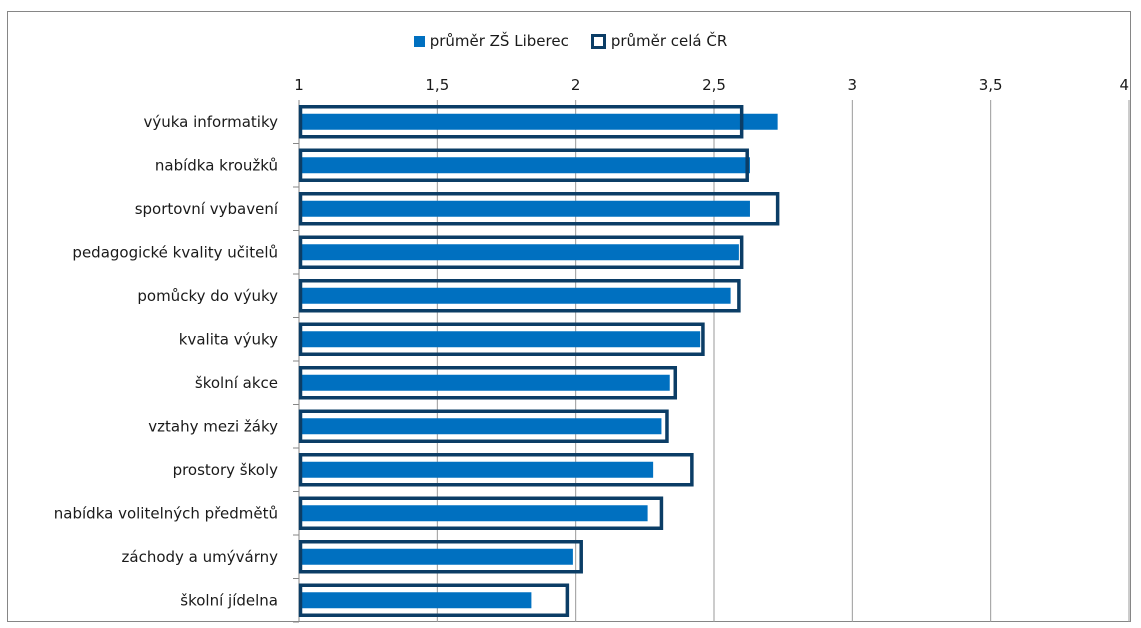  I want to click on legend-swatch-liberec, so click(419, 41).